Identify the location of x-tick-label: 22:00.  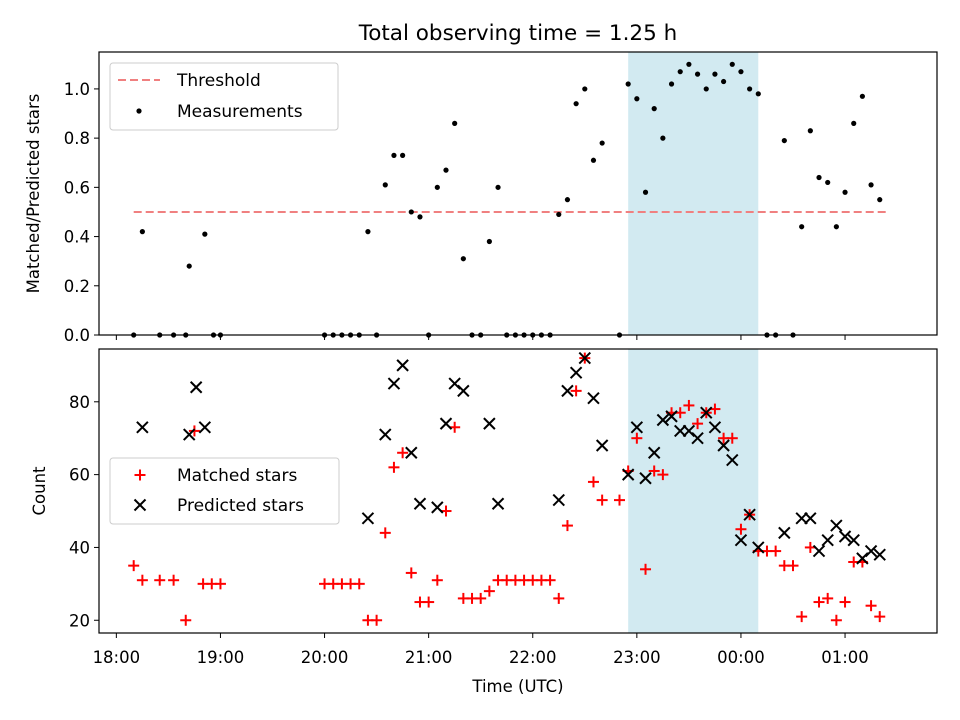
(533, 657).